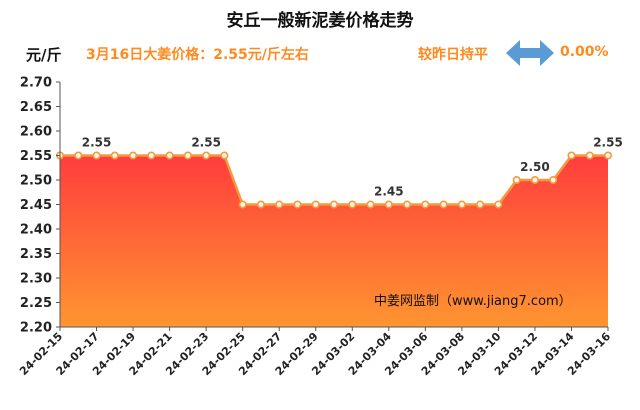 Image resolution: width=640 pixels, height=410 pixels. I want to click on y-tick-label: 2.65, so click(36, 107).